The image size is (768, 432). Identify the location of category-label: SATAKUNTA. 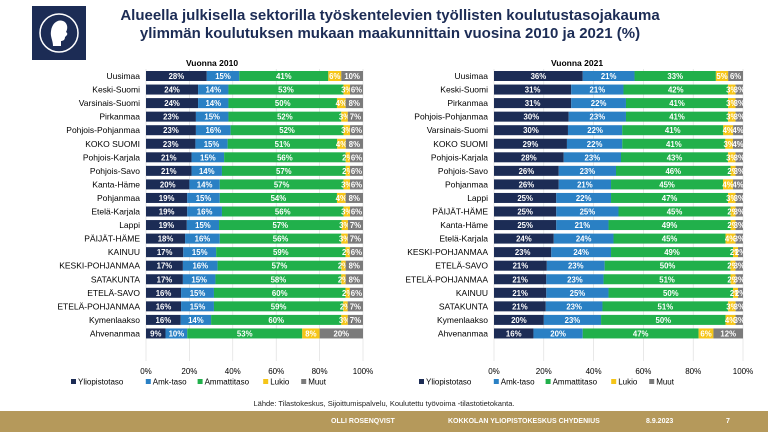
(463, 306).